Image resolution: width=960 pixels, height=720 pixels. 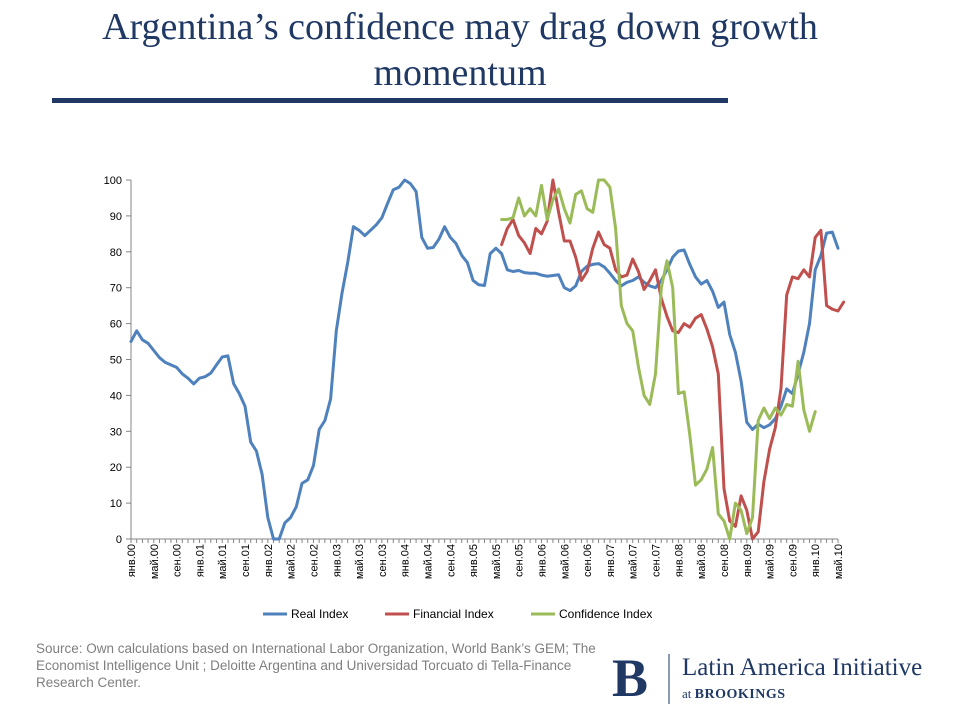 I want to click on brookings-logo: B Latin America Initiative at BROOKINGS, so click(x=782, y=680).